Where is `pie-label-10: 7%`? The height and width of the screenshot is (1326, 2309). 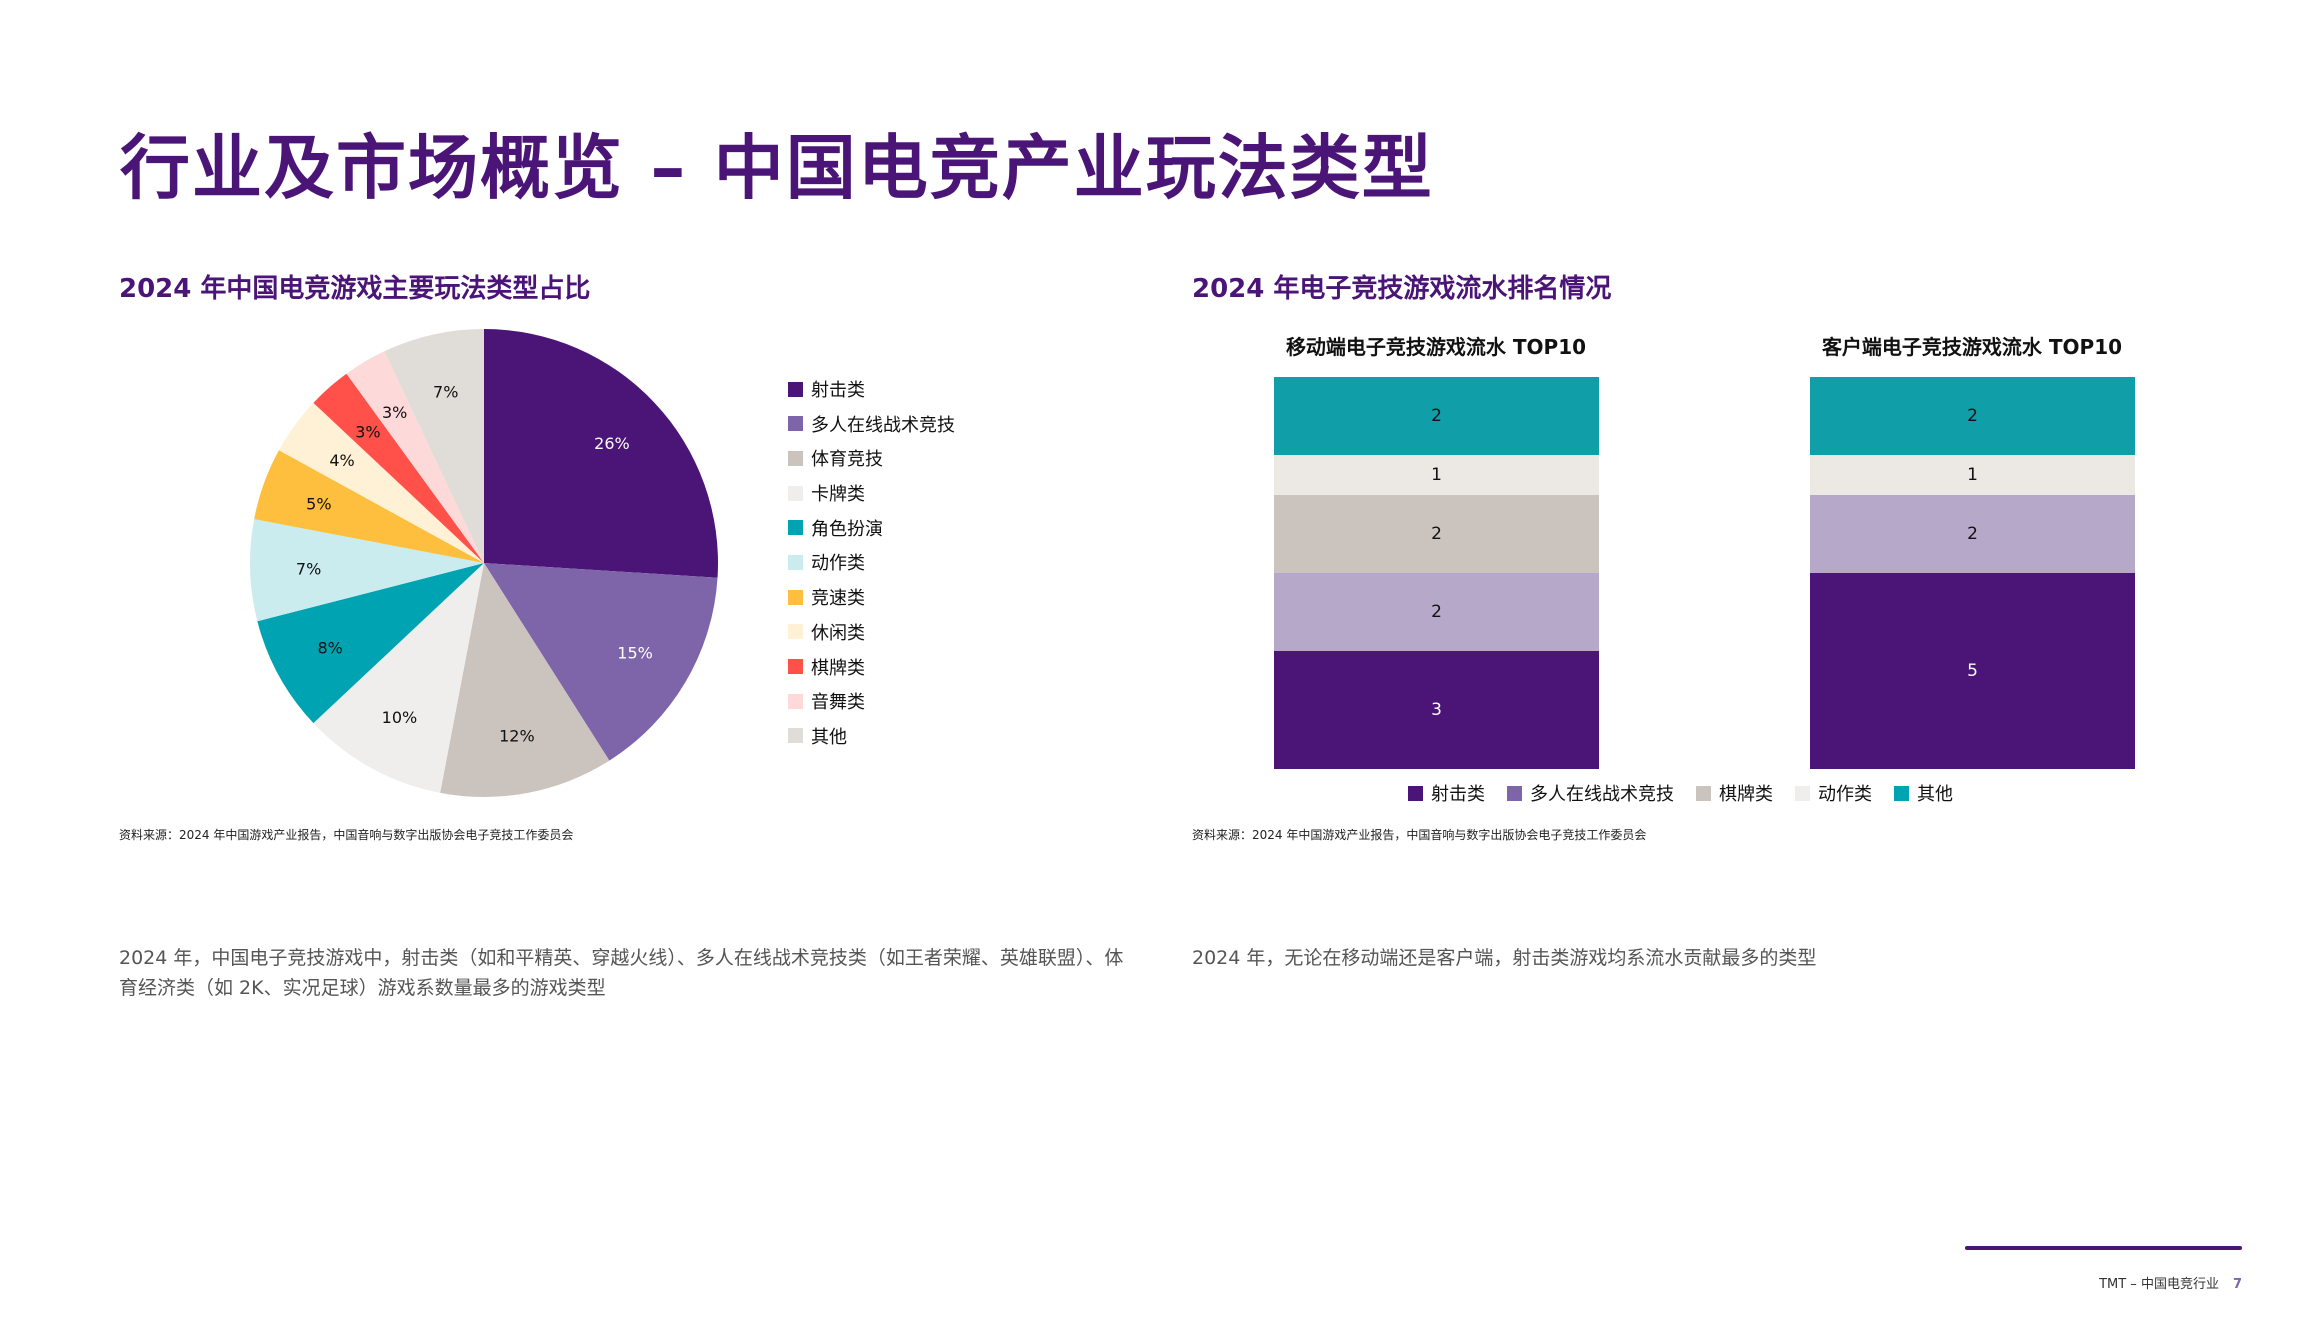 pie-label-10: 7% is located at coordinates (445, 392).